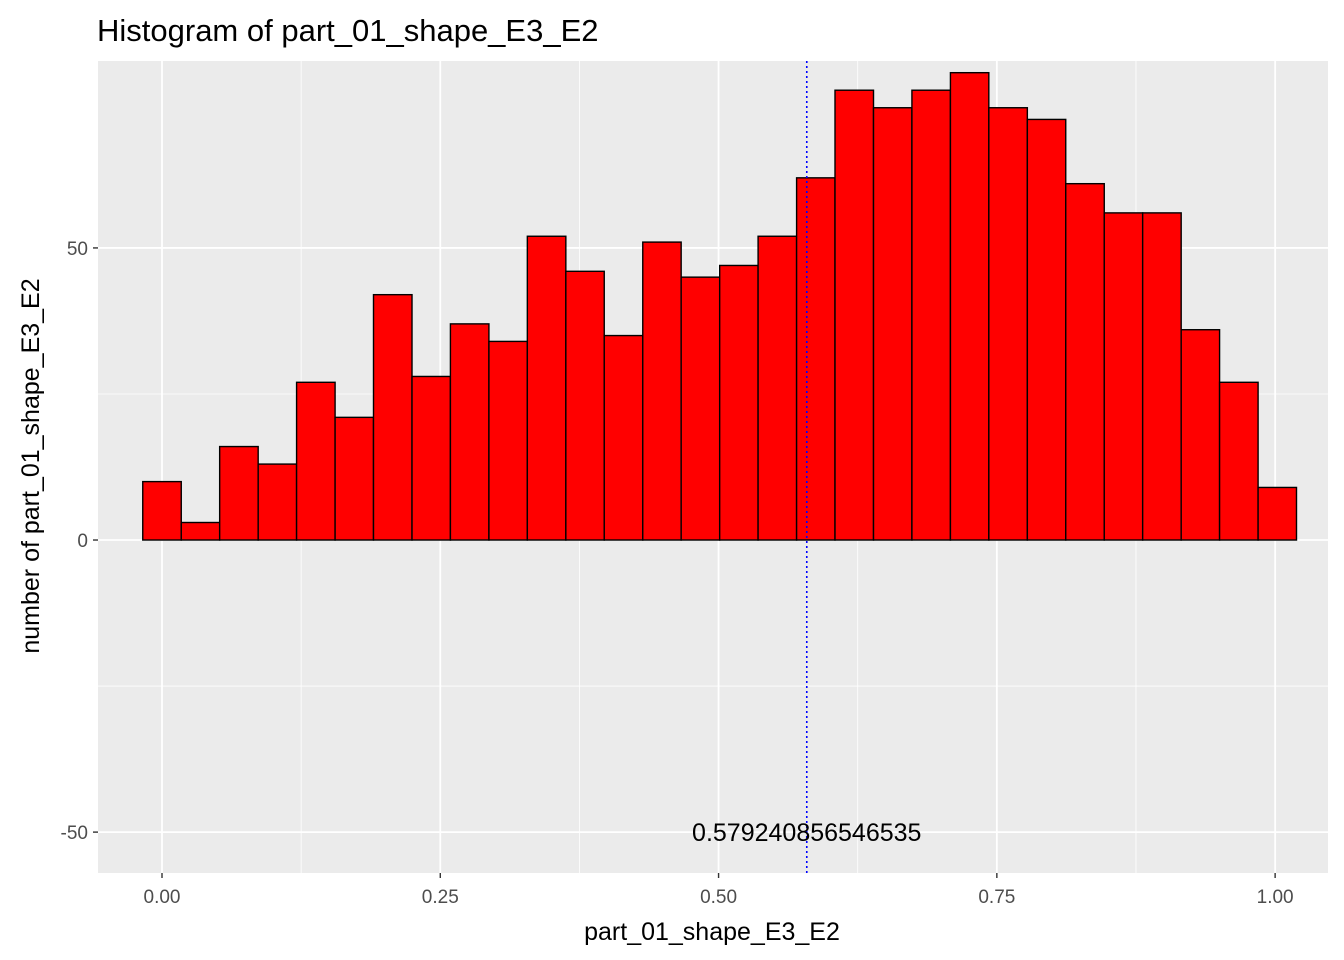 Image resolution: width=1344 pixels, height=960 pixels. I want to click on mean-annotation: 0.579240856546535, so click(806, 833).